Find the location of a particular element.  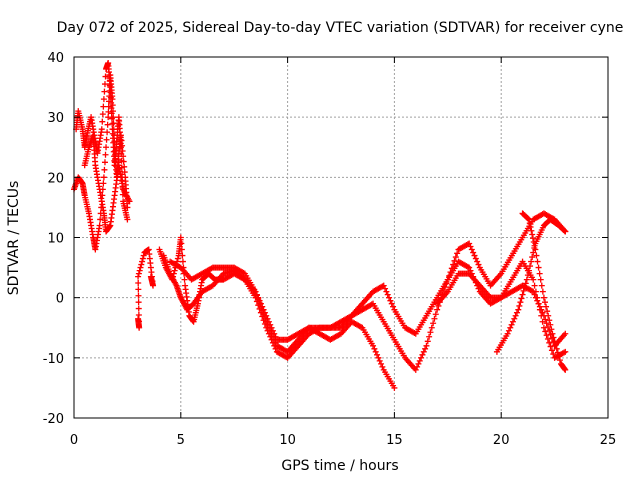

x-tick-label: 0 is located at coordinates (74, 440).